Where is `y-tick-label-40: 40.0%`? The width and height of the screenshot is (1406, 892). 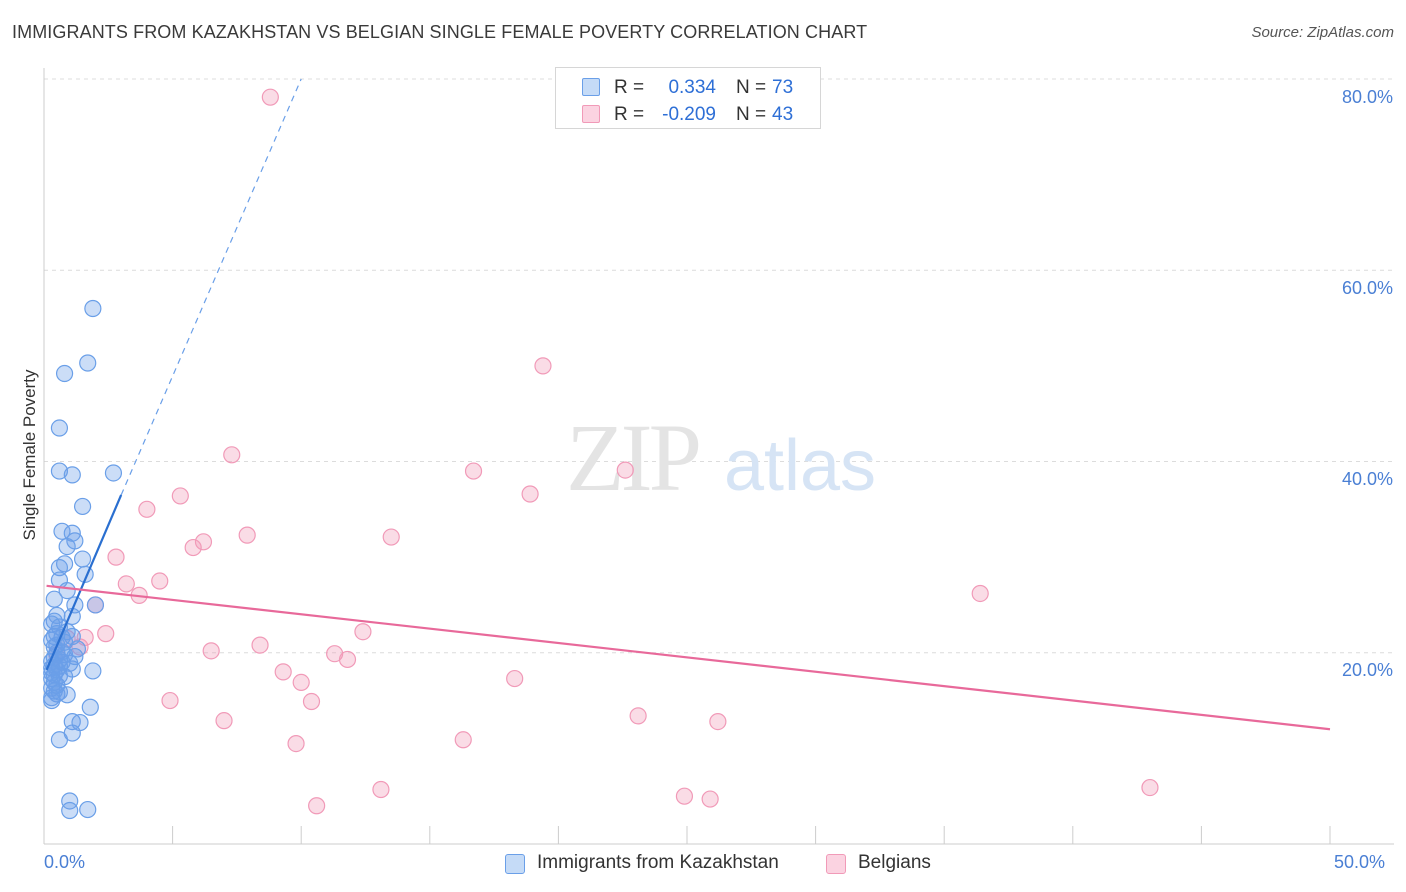
y-tick-label-40: 40.0% is located at coordinates (1367, 479).